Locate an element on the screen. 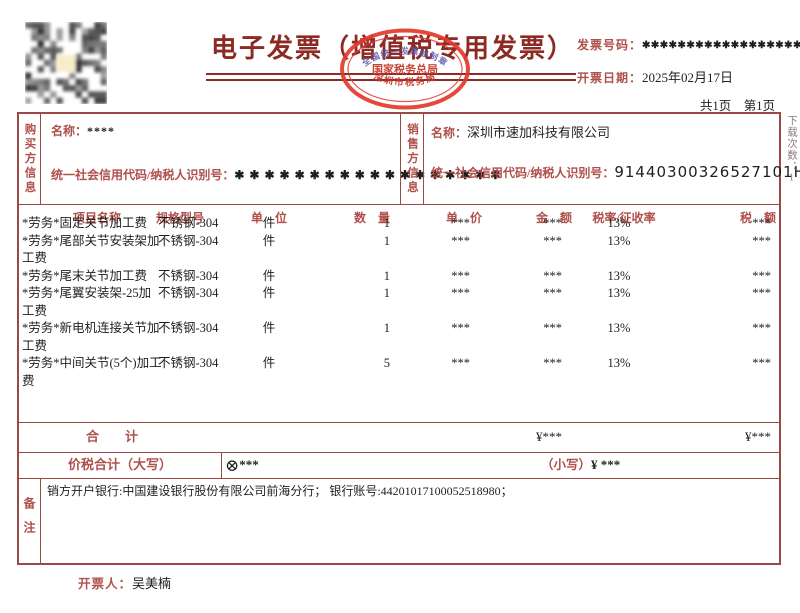 The width and height of the screenshot is (800, 613). summary-xiaoxie: （小写）¥ *** is located at coordinates (580, 465).